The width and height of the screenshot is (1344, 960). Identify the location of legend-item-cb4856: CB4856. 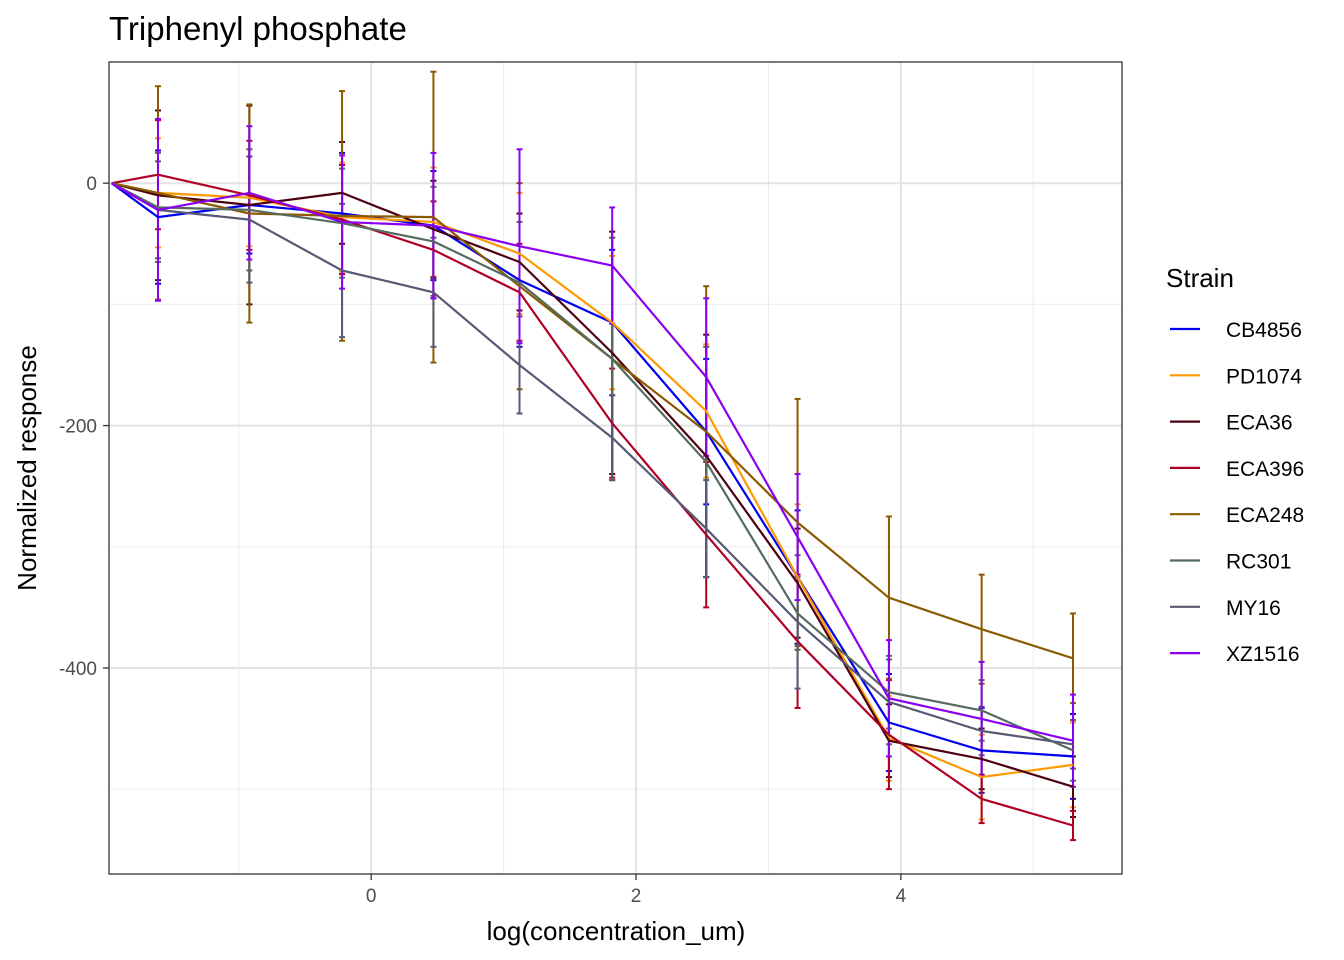
(1236, 330).